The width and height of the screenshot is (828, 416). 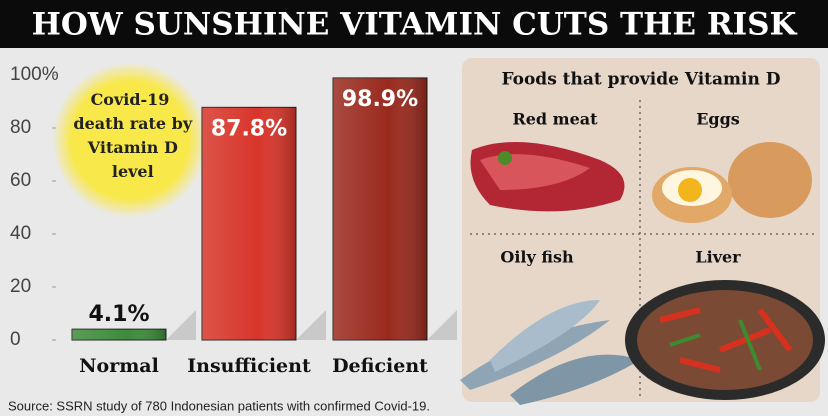 I want to click on y-tick-label: 20, so click(x=20, y=286).